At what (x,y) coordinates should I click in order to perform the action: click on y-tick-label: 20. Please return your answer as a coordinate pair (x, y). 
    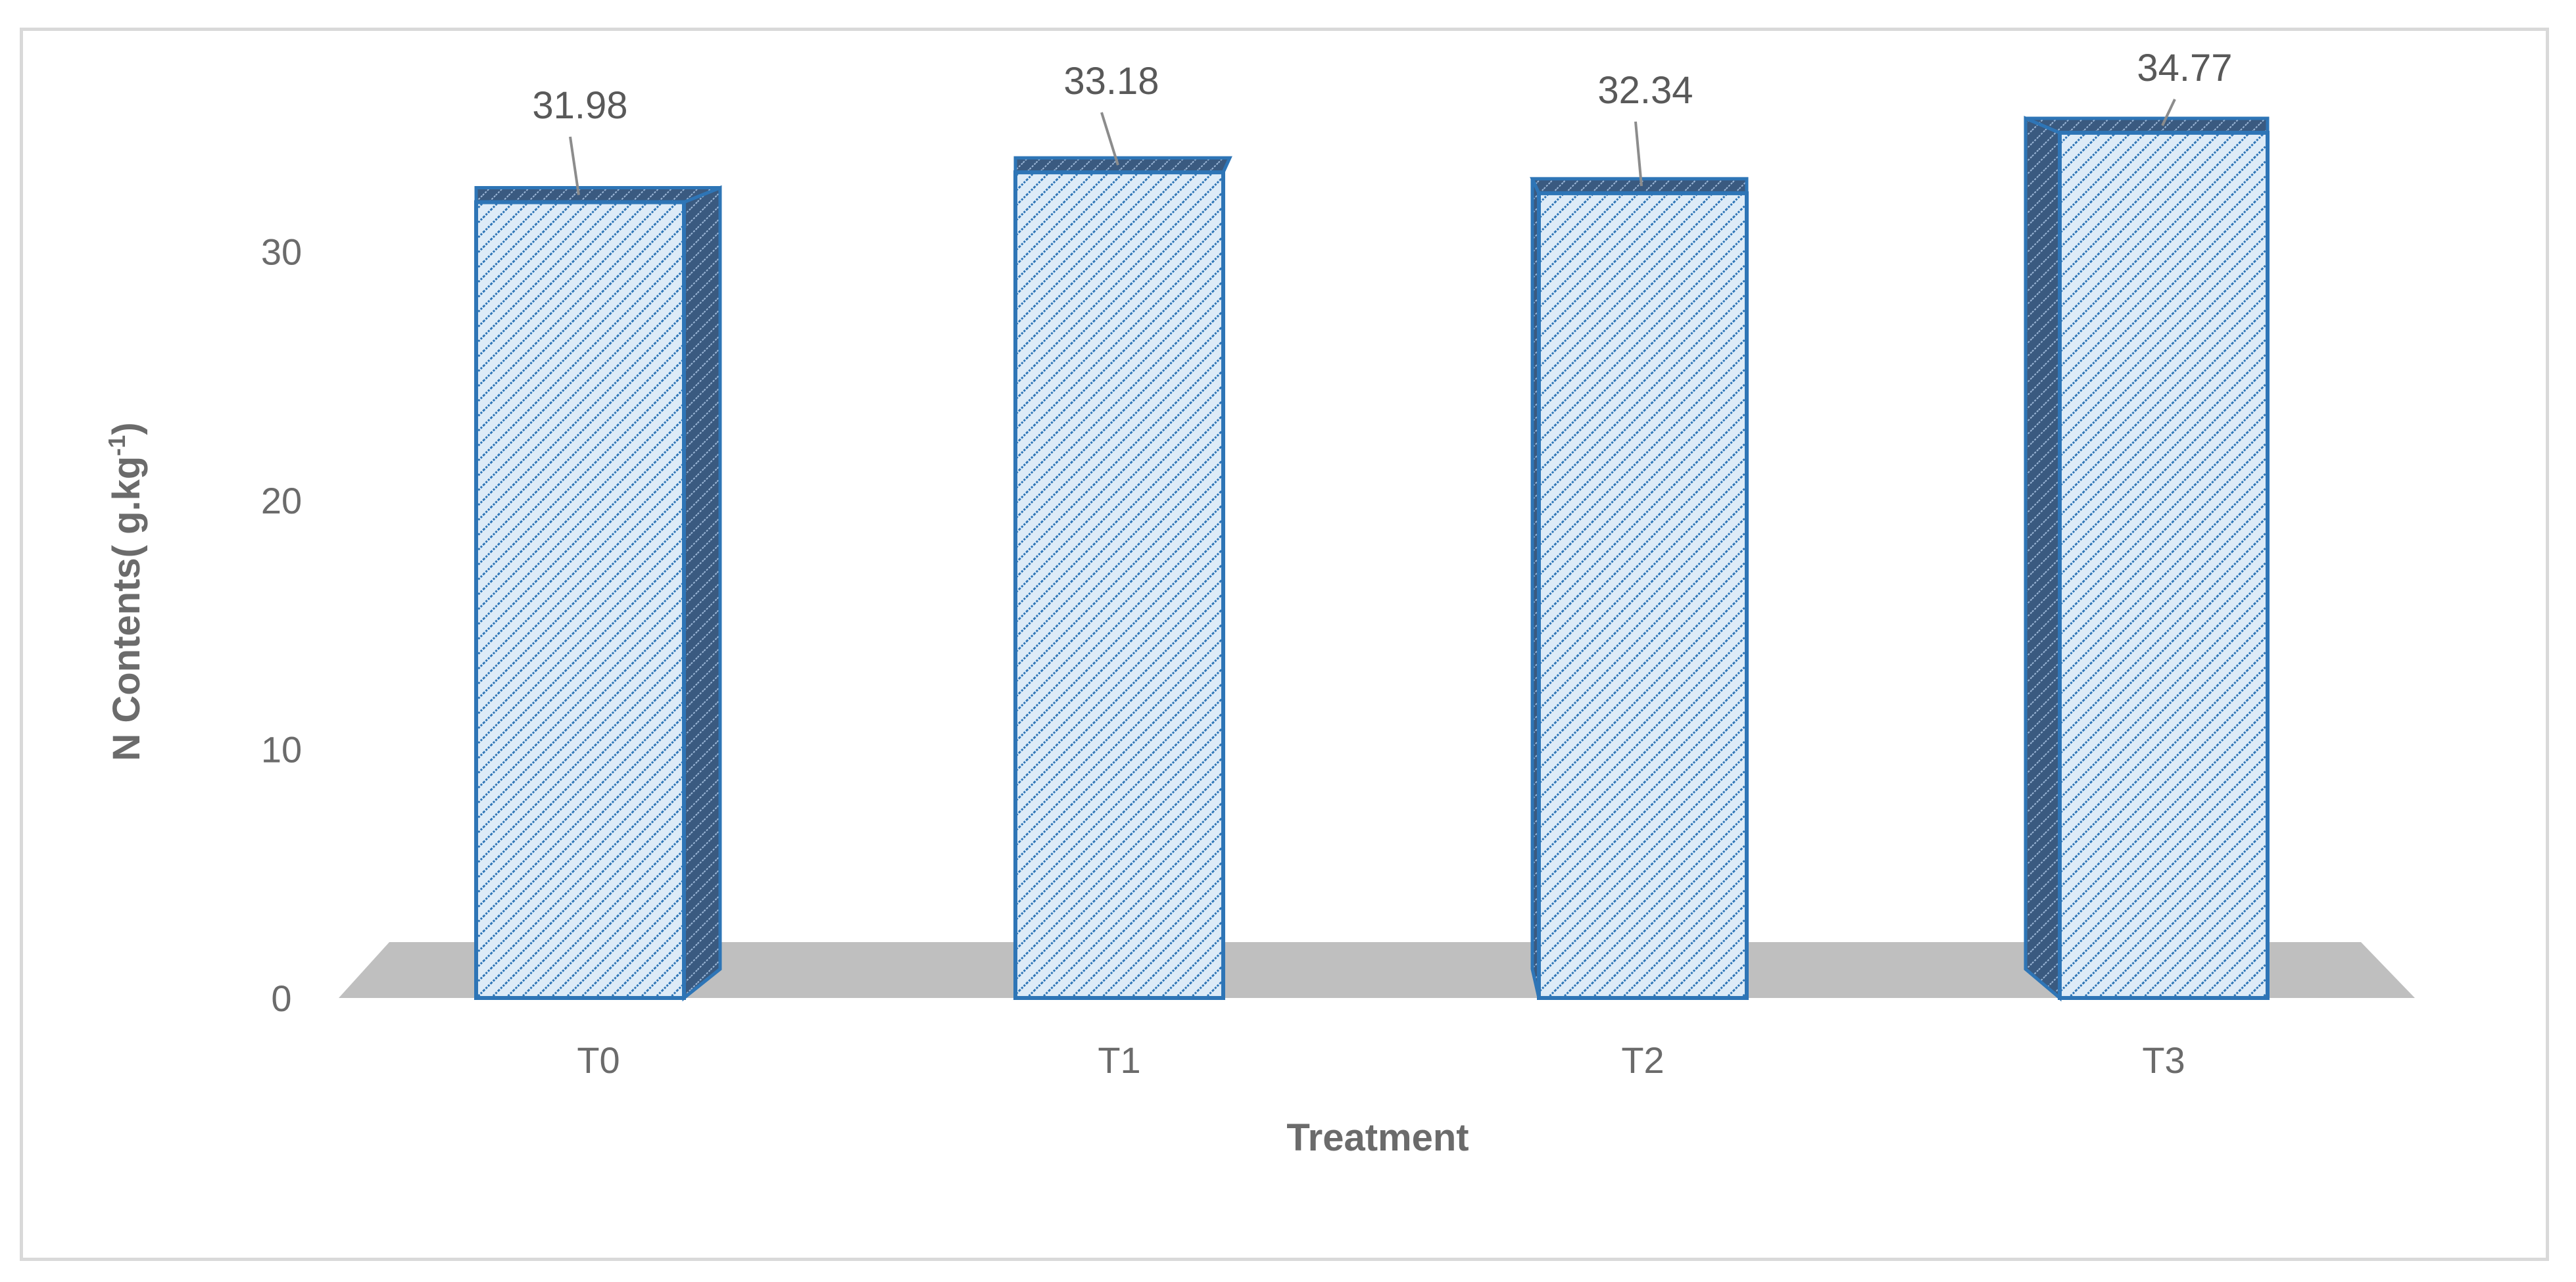
    Looking at the image, I should click on (281, 500).